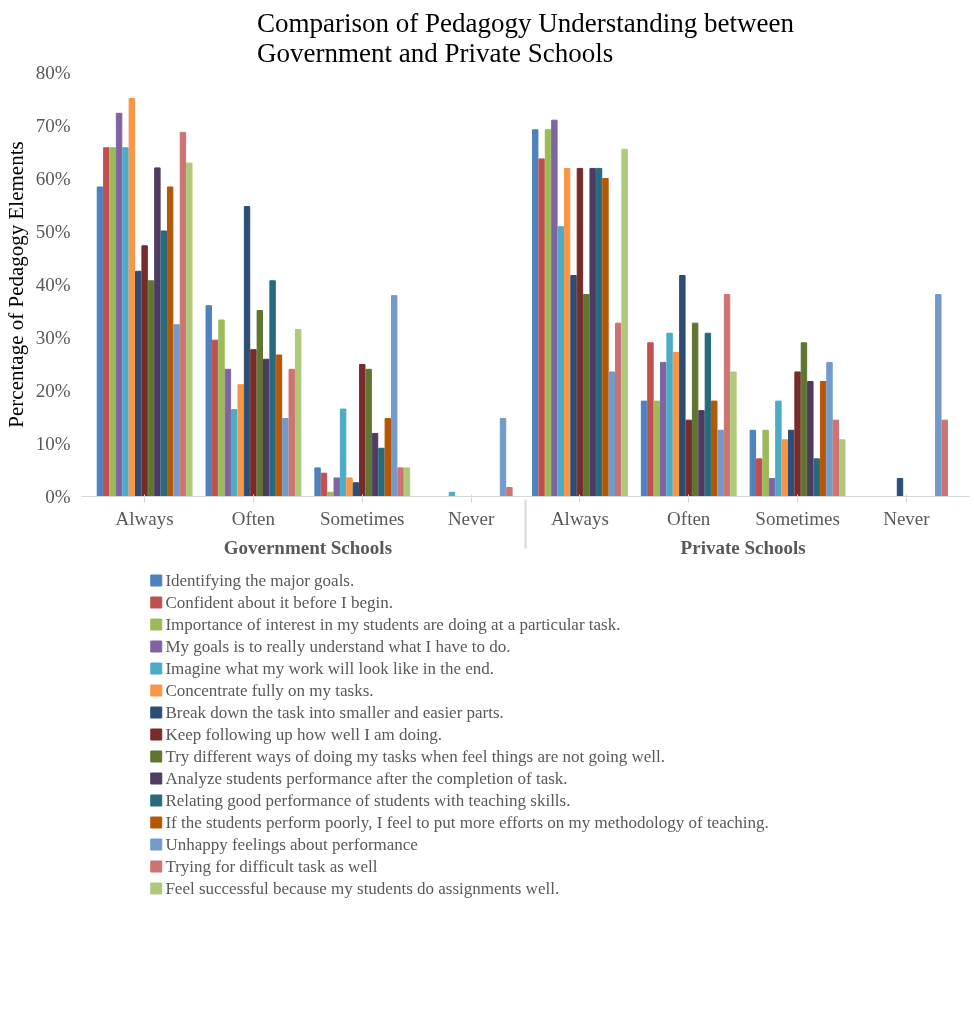 This screenshot has width=974, height=1020. What do you see at coordinates (279, 602) in the screenshot?
I see `legend-label: Confident about it before I begin.` at bounding box center [279, 602].